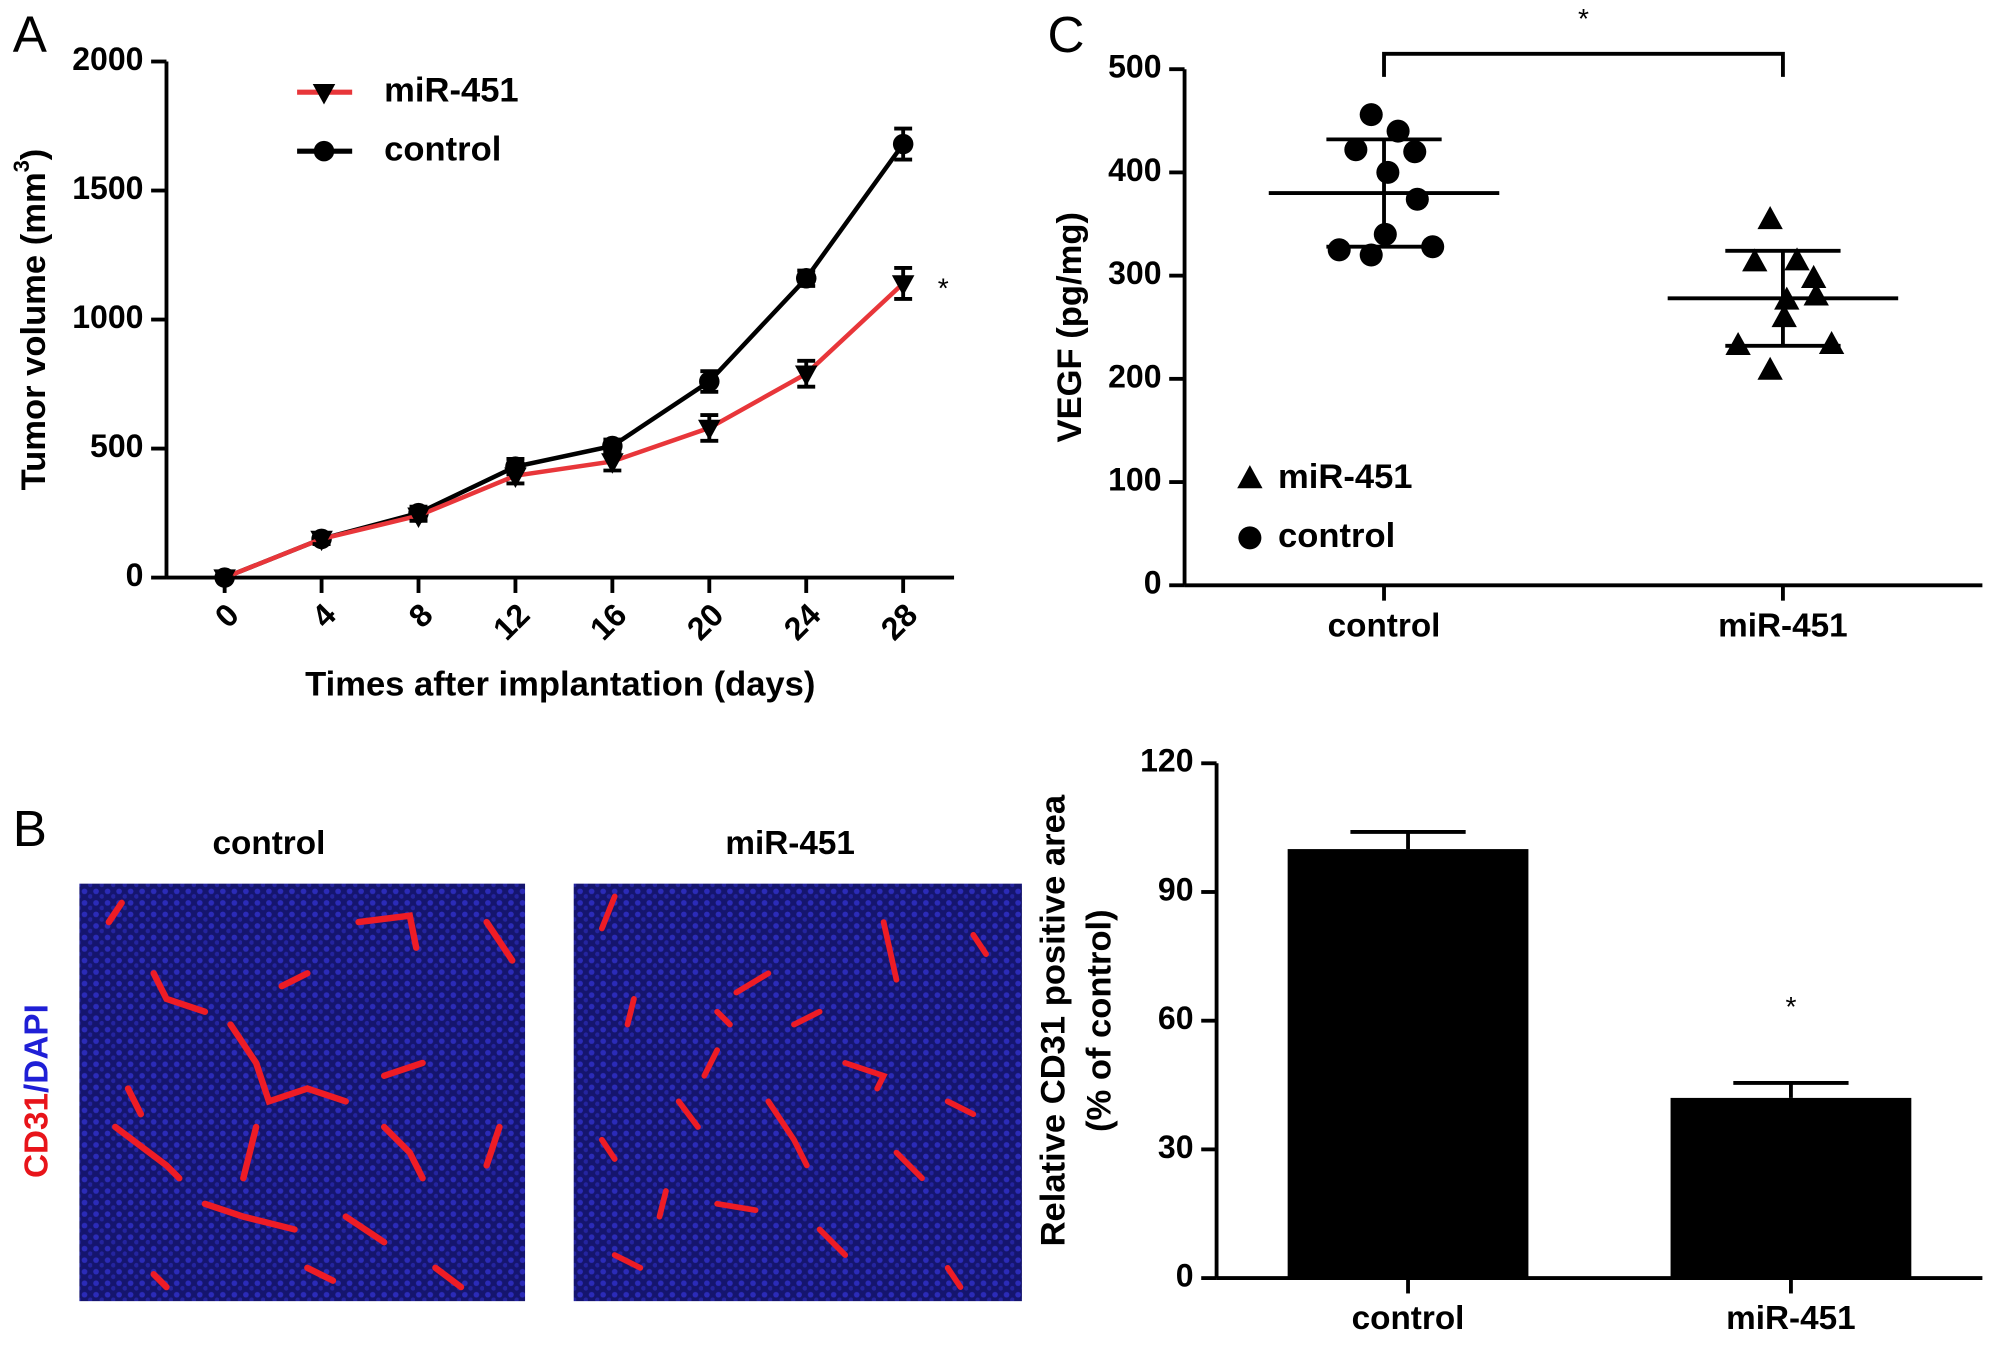 Image resolution: width=2008 pixels, height=1346 pixels. I want to click on significance-bracket, so click(1583, 64).